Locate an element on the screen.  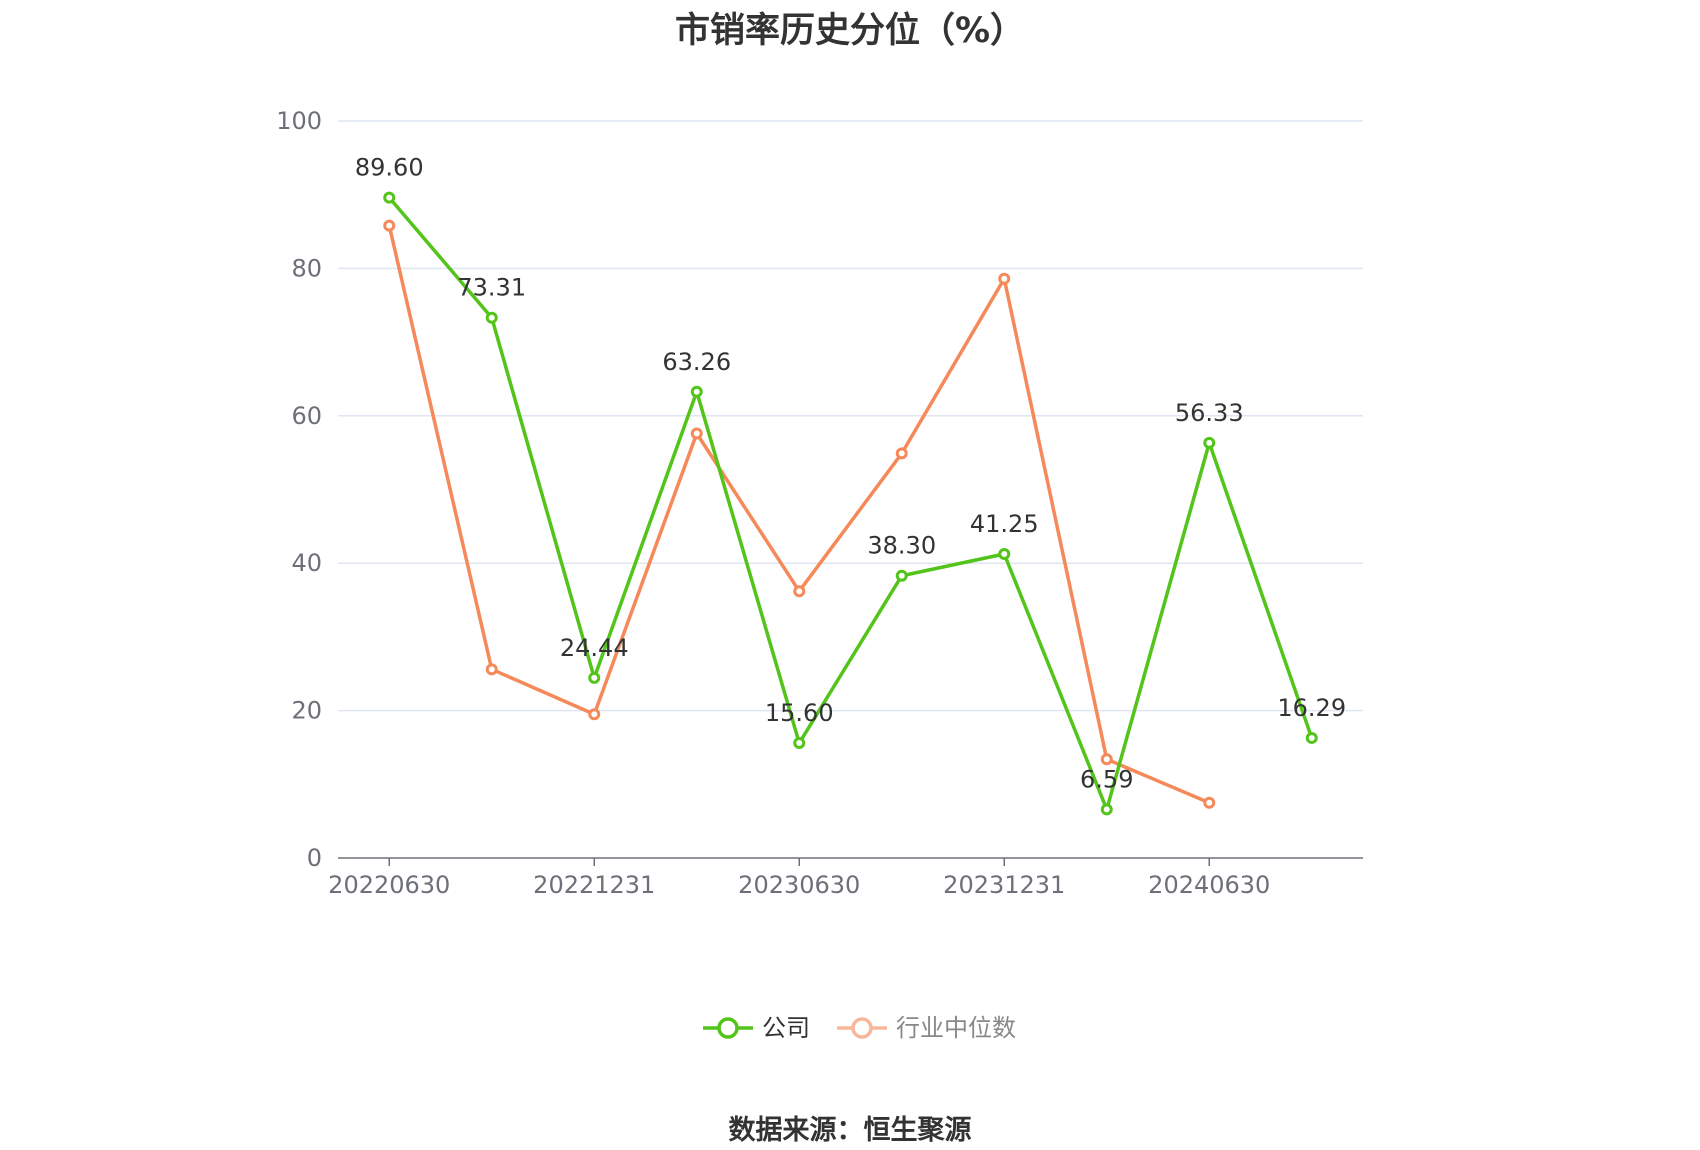
data-label: 89.60 is located at coordinates (389, 168).